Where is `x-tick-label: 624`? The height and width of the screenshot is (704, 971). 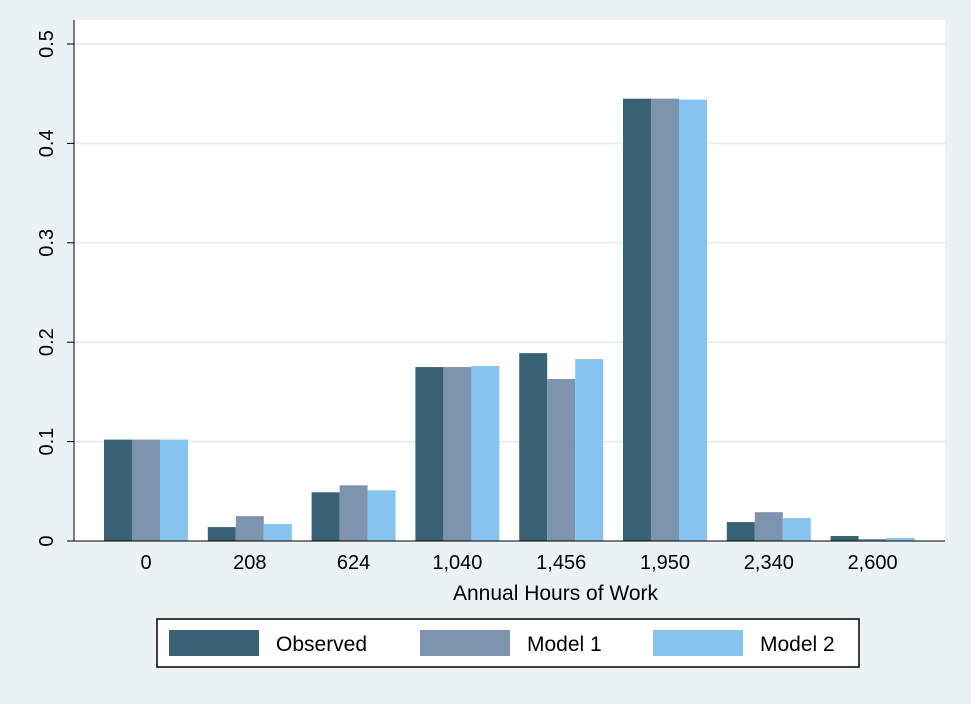
x-tick-label: 624 is located at coordinates (353, 563).